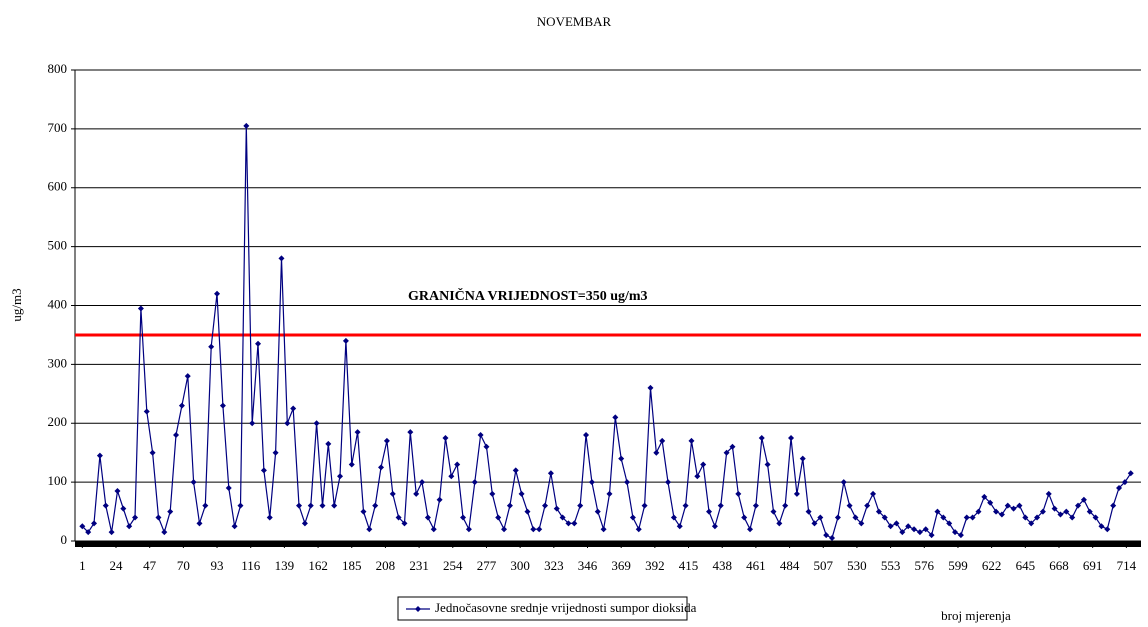 Image resolution: width=1148 pixels, height=627 pixels. Describe the element at coordinates (1026, 565) in the screenshot. I see `x-tick-label: 645` at that location.